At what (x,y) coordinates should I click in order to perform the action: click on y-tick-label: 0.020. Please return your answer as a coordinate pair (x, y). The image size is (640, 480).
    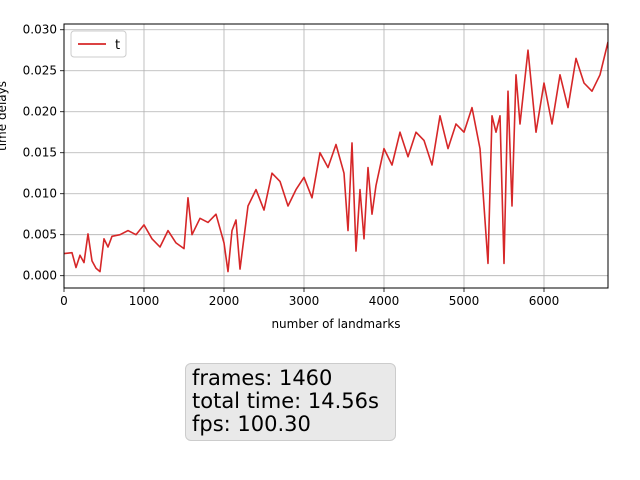
    Looking at the image, I should click on (40, 112).